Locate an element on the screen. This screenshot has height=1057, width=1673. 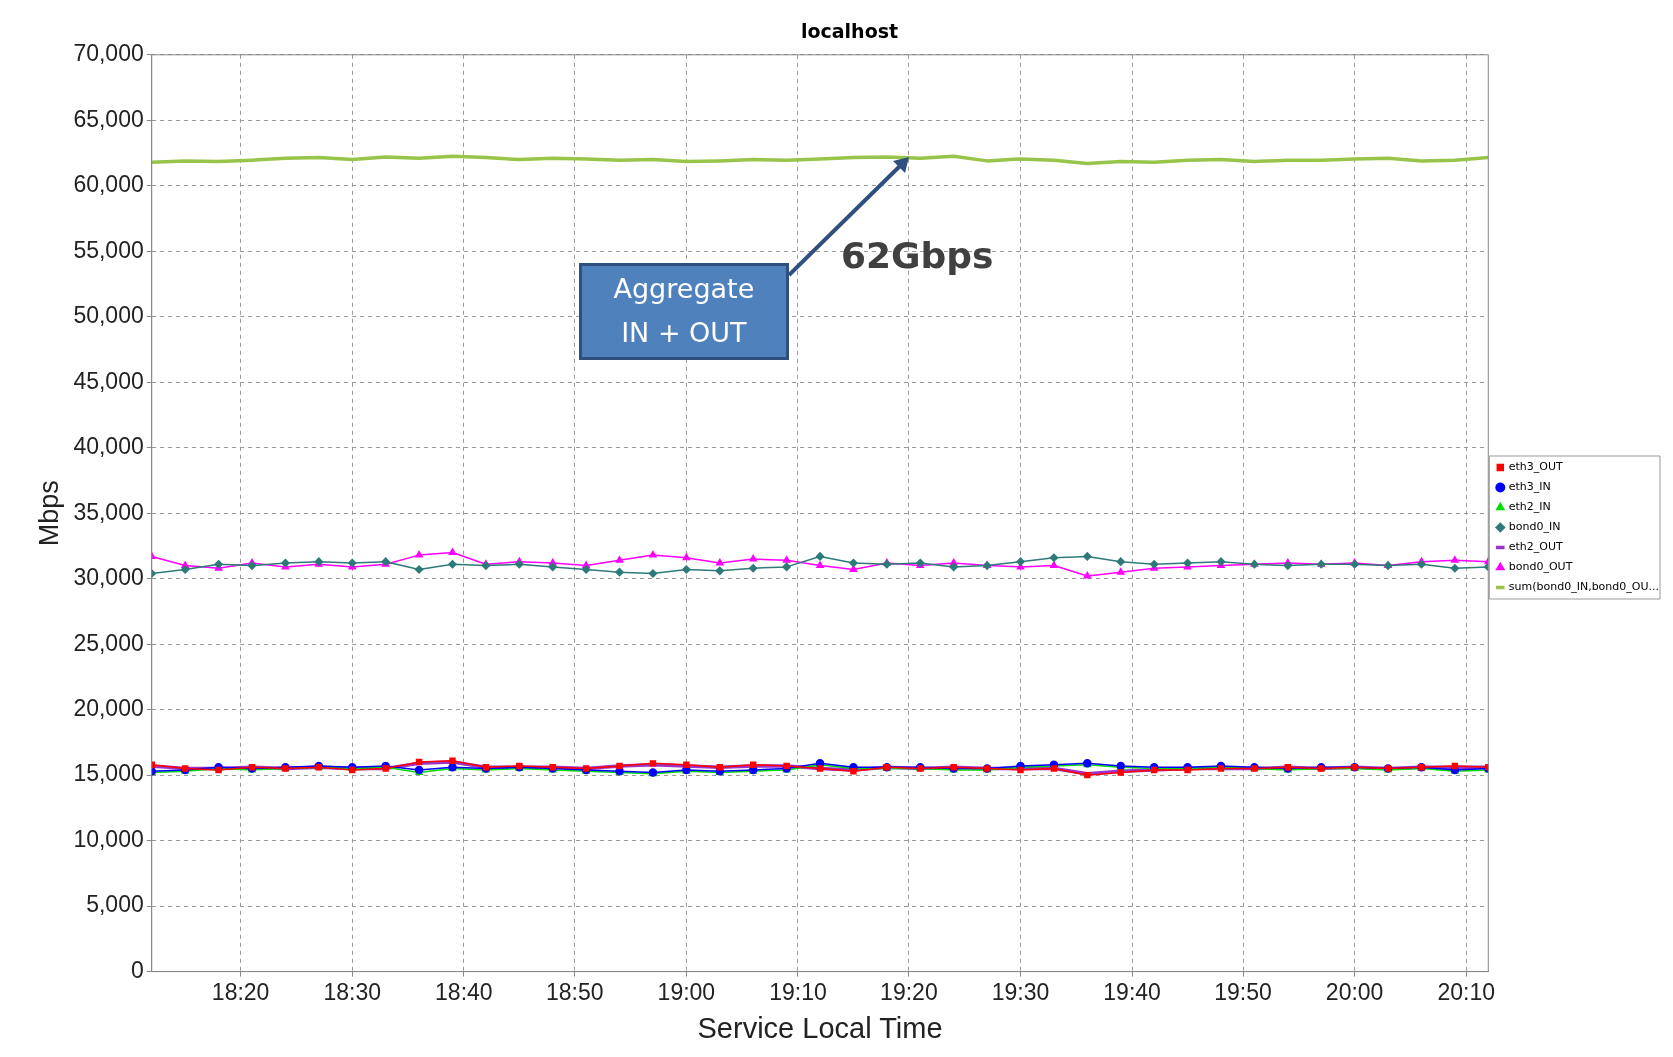
x-tick-label: 18:30 is located at coordinates (352, 991).